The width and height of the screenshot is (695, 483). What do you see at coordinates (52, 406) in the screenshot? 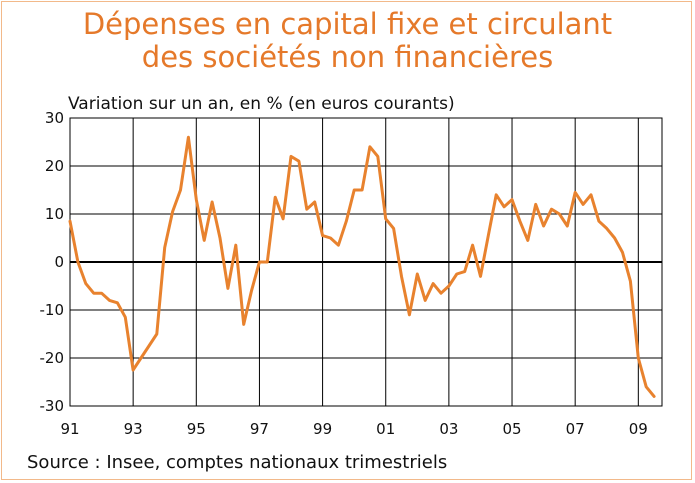
I see `y-tick-label: -30` at bounding box center [52, 406].